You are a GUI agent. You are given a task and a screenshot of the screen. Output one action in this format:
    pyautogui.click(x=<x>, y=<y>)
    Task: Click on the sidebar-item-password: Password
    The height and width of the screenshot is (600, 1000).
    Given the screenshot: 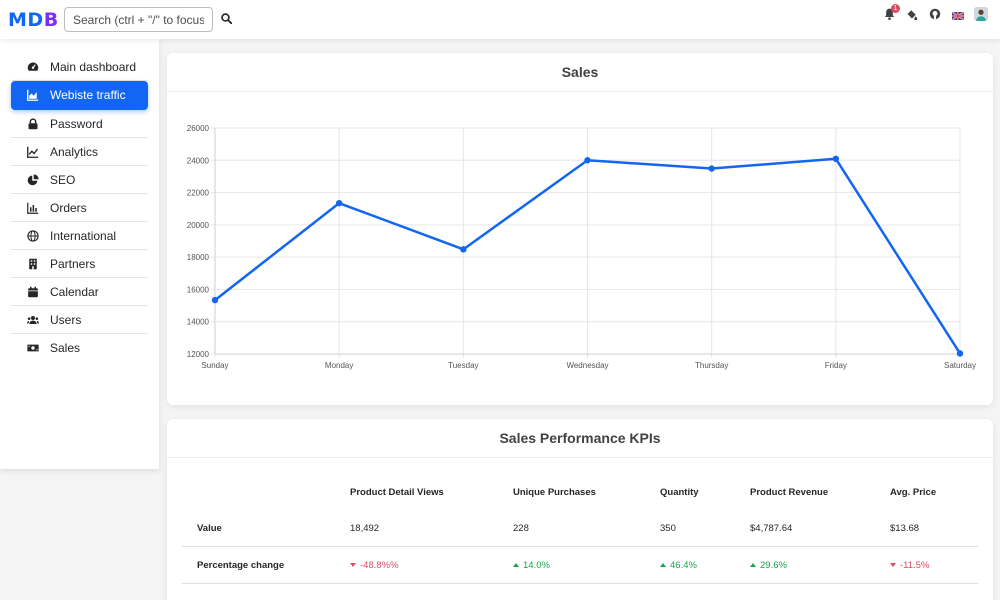 What is the action you would take?
    pyautogui.click(x=79, y=124)
    